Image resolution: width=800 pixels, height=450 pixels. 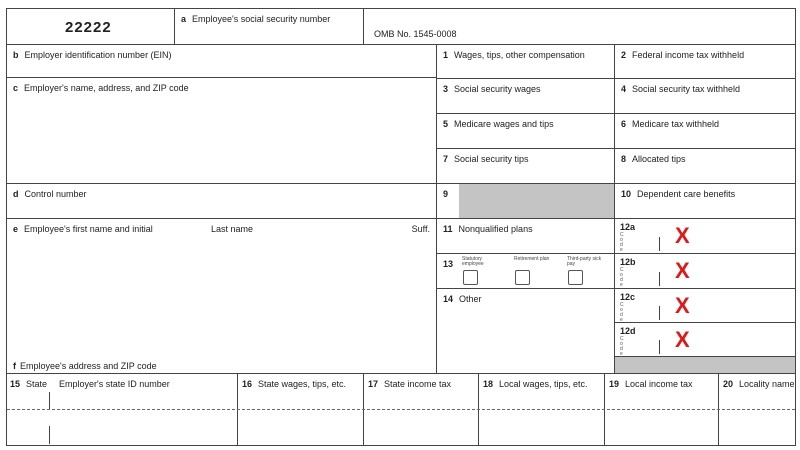 What do you see at coordinates (55, 194) in the screenshot?
I see `box-label: Control number` at bounding box center [55, 194].